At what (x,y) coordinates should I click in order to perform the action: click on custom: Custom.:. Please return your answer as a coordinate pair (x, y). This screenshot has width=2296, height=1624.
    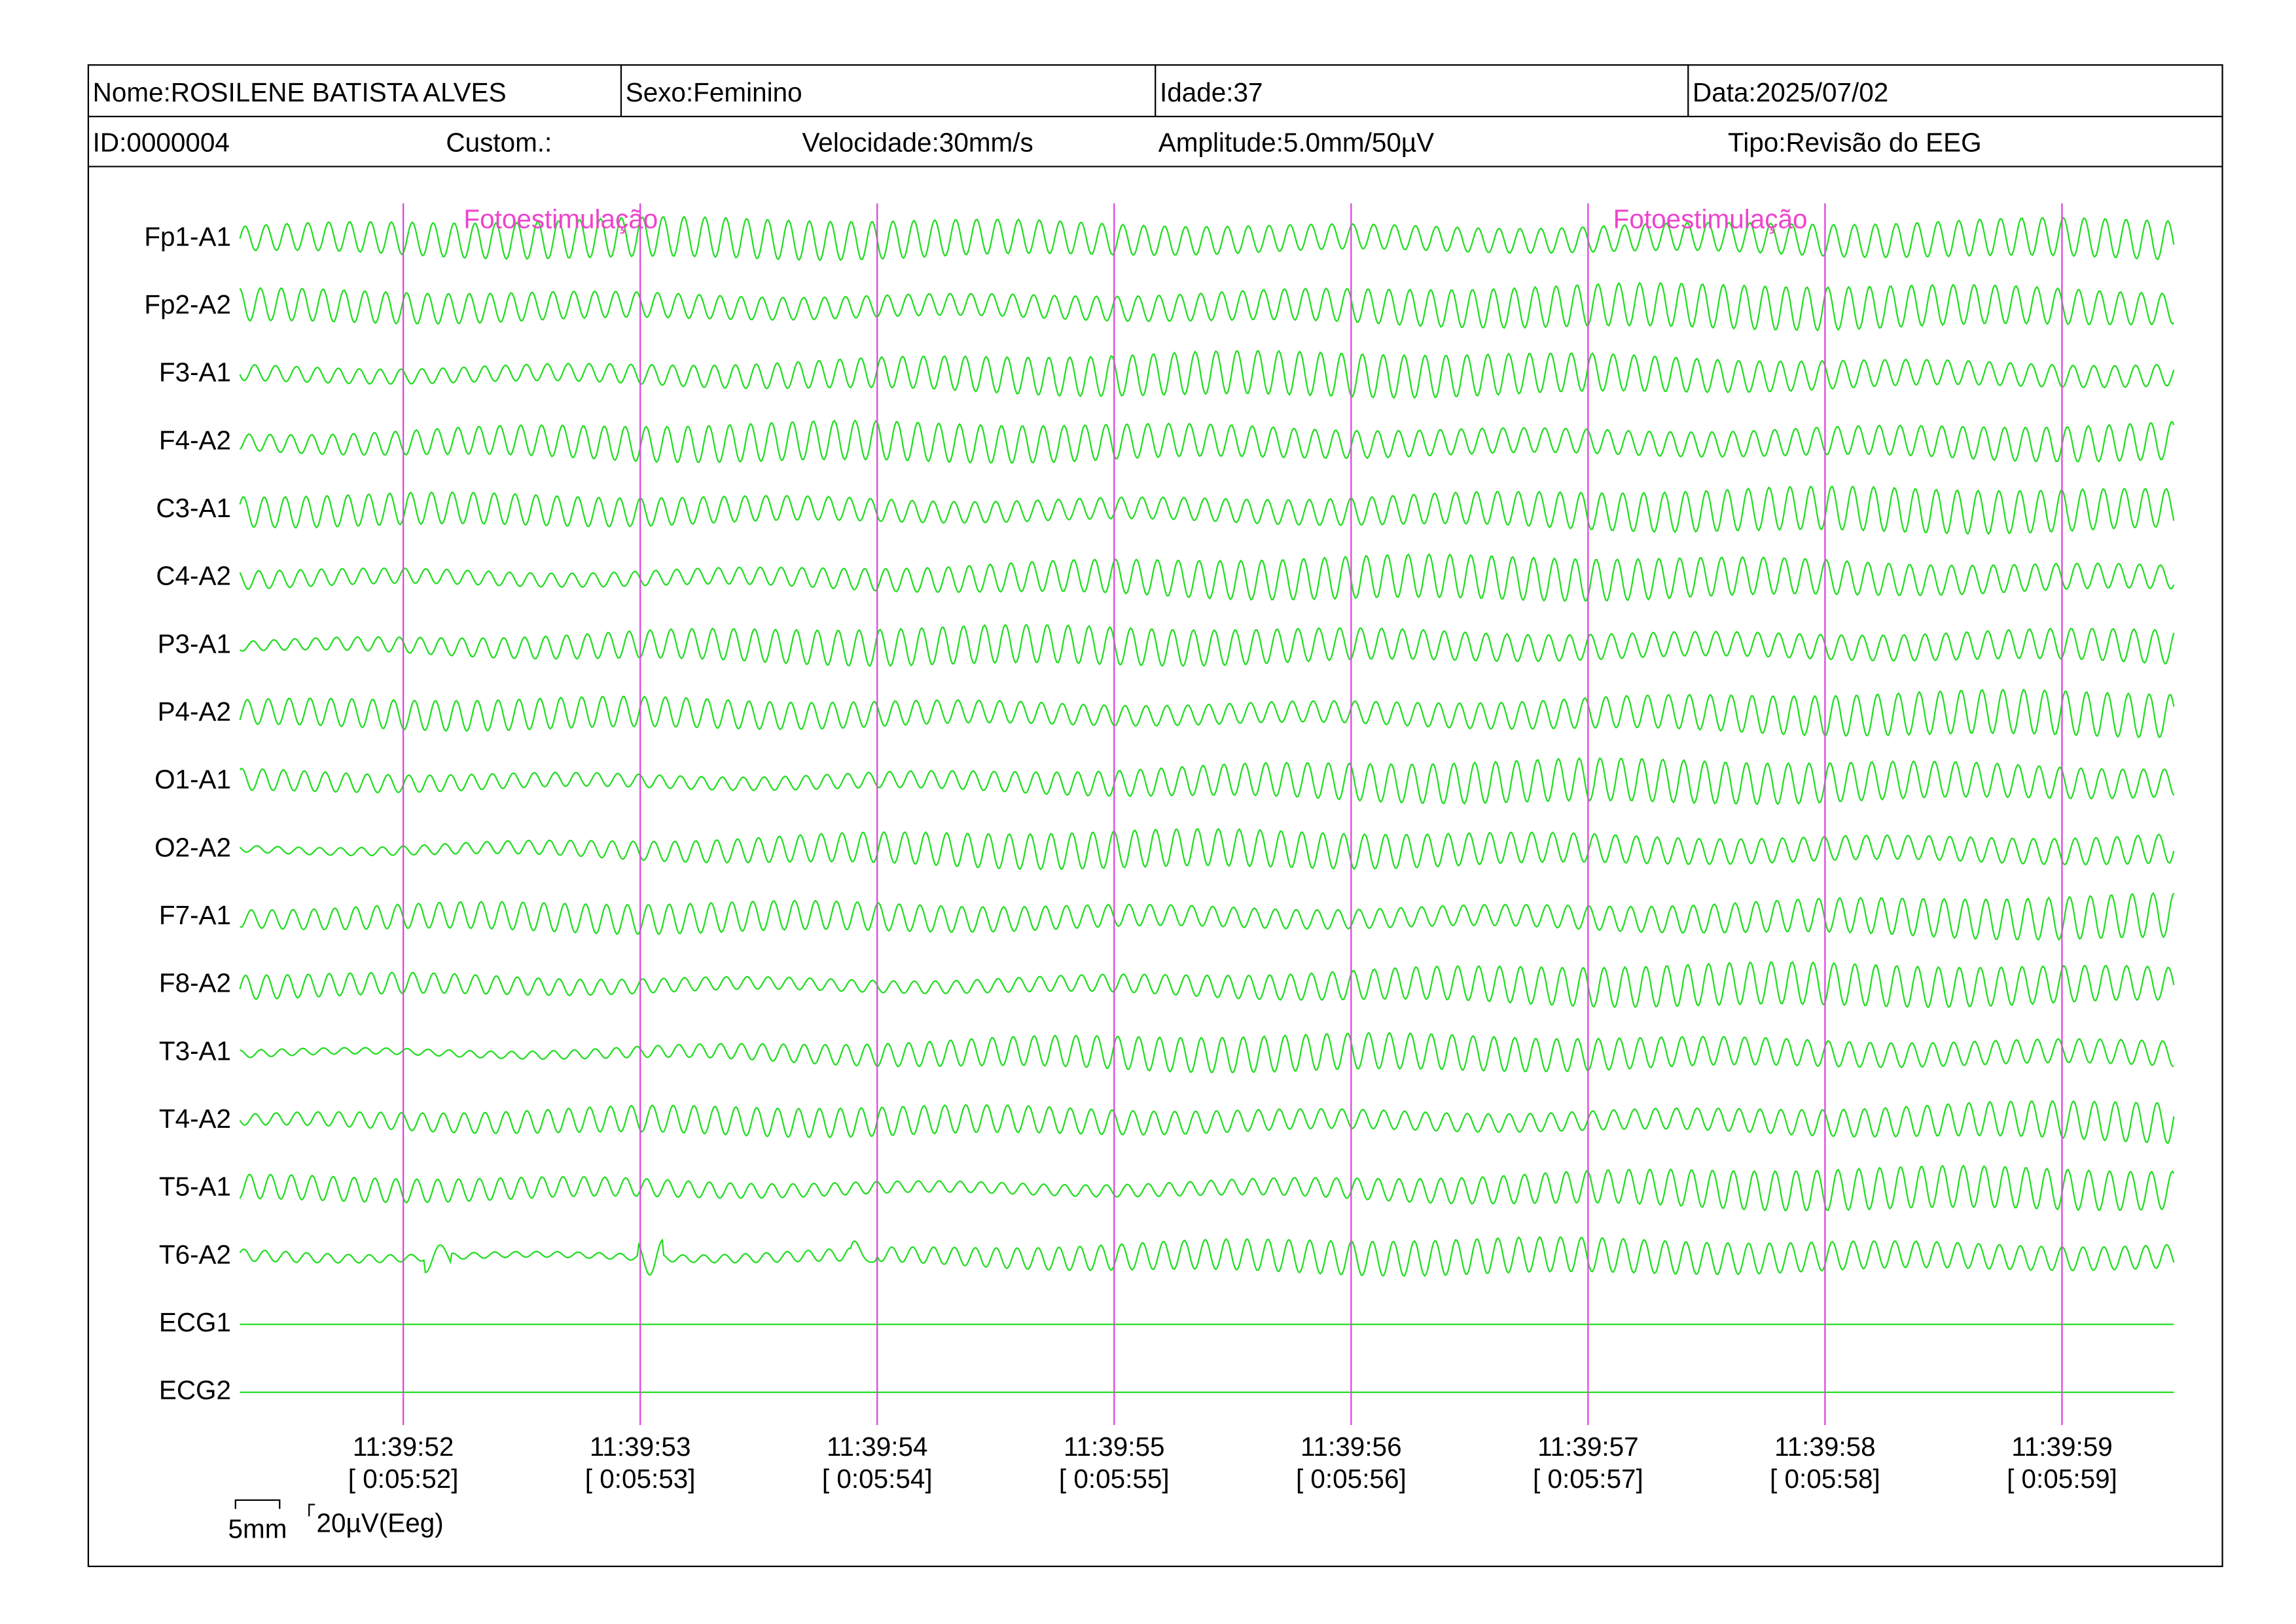
    Looking at the image, I should click on (499, 142).